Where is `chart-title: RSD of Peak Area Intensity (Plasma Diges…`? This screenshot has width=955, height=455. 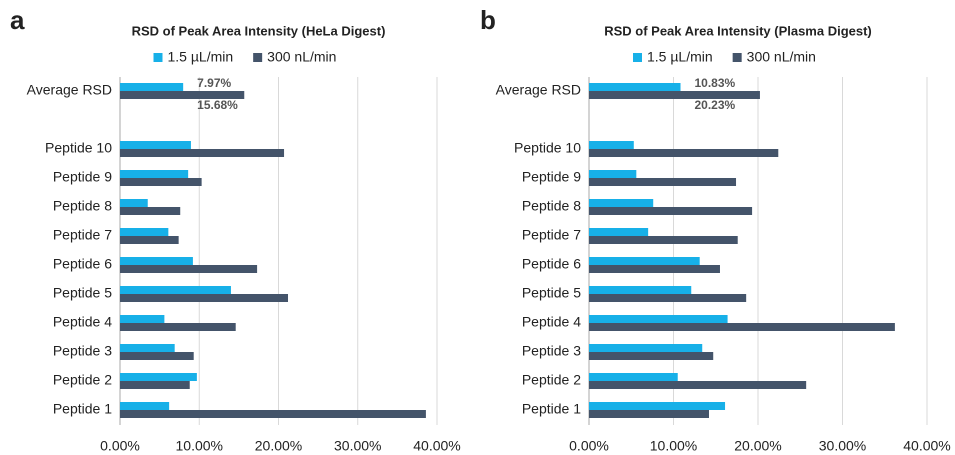
chart-title: RSD of Peak Area Intensity (Plasma Diges… is located at coordinates (738, 30).